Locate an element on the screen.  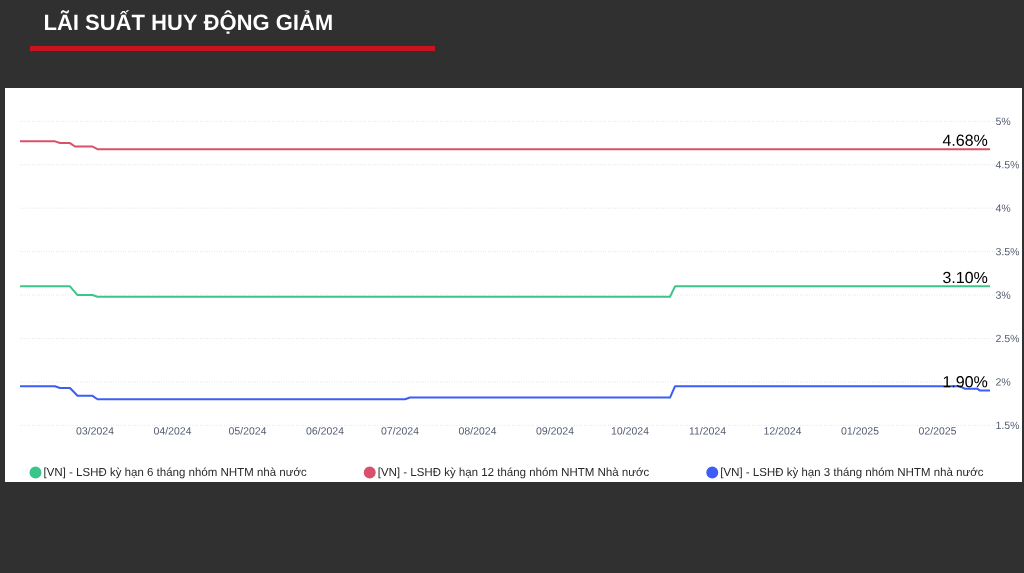
y-tick-label: 3% is located at coordinates (1003, 295).